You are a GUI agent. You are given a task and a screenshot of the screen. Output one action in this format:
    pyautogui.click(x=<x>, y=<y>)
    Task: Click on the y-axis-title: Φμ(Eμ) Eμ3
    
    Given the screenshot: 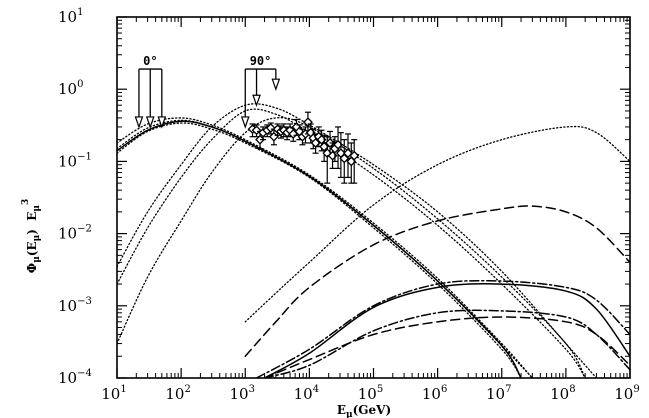 What is the action you would take?
    pyautogui.click(x=31, y=236)
    